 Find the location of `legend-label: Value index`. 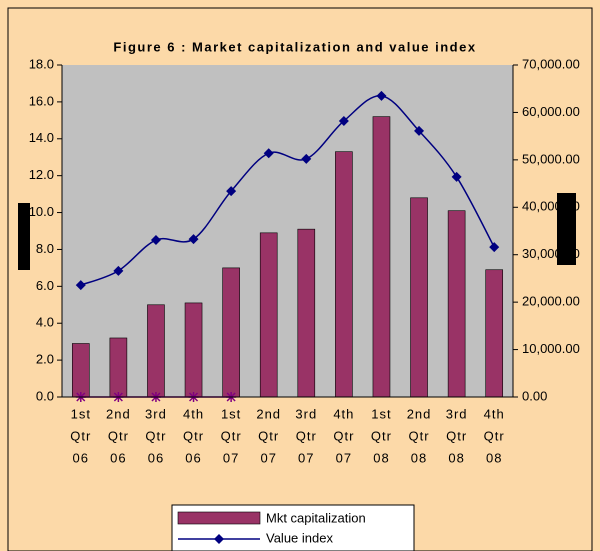

legend-label: Value index is located at coordinates (299, 537).